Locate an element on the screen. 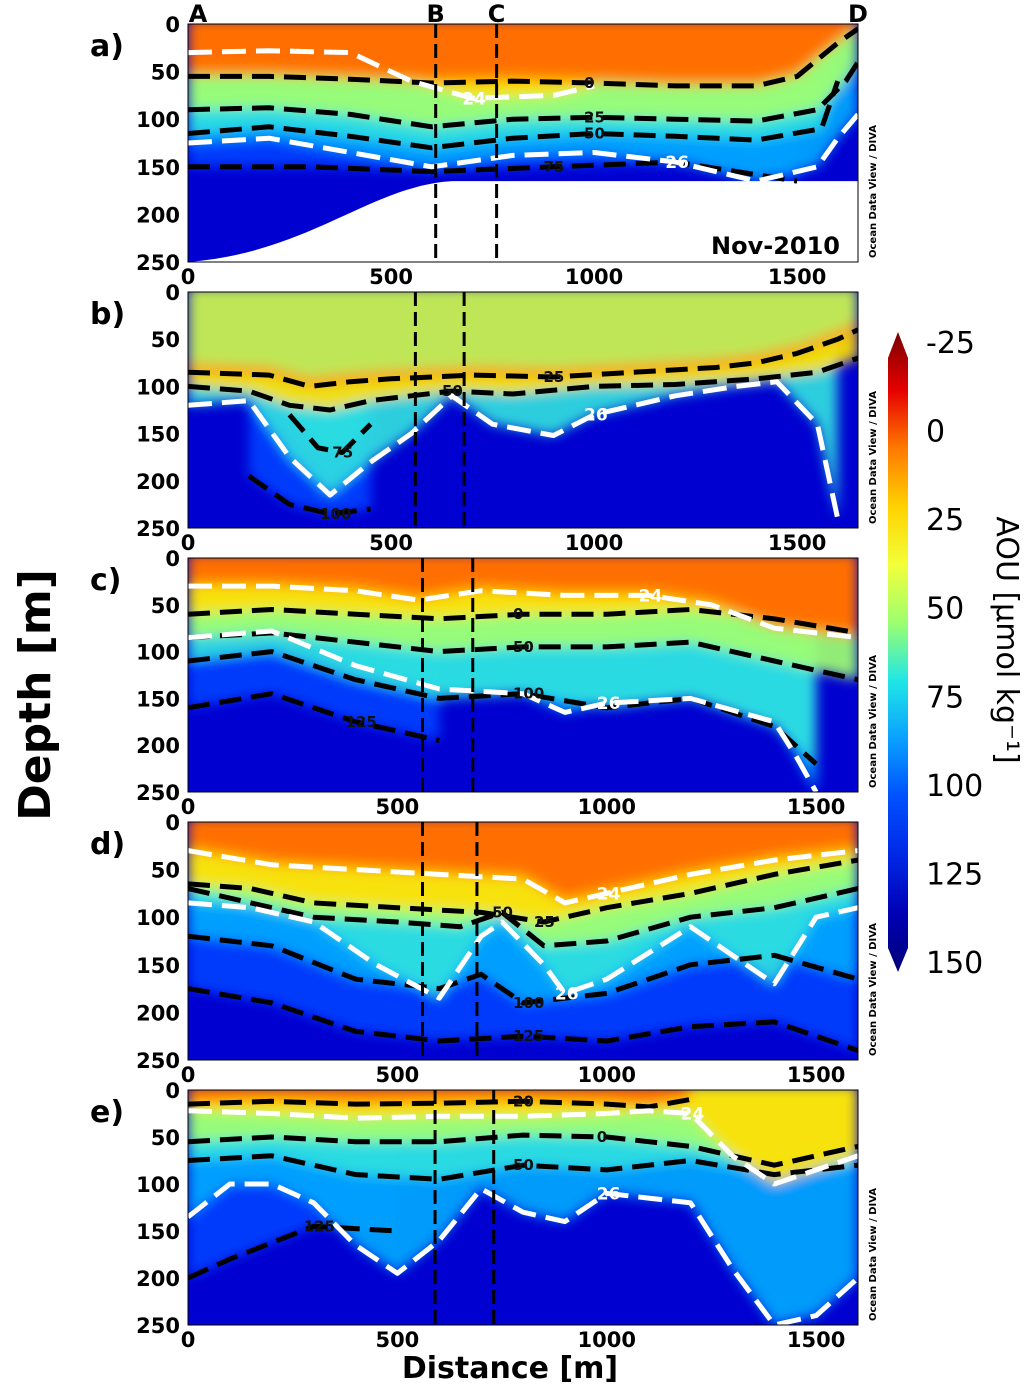  colorbar-tick: 100 is located at coordinates (954, 786).